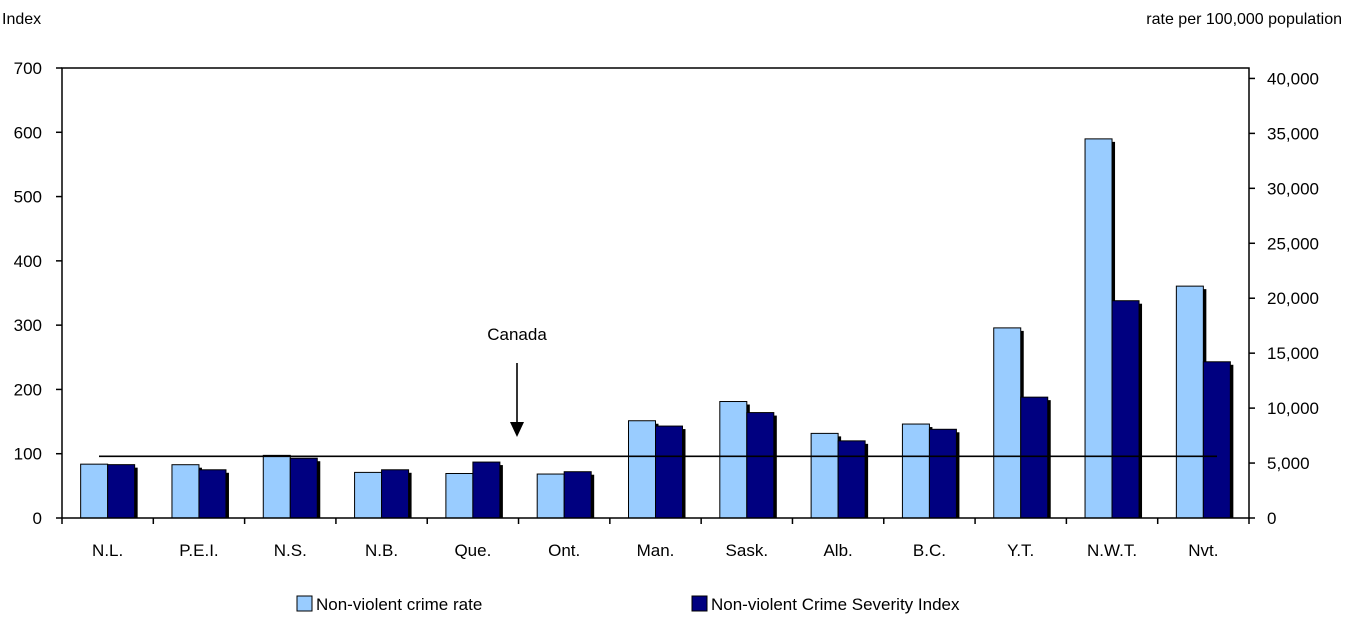  What do you see at coordinates (699, 603) in the screenshot?
I see `legend-swatch-severity-index` at bounding box center [699, 603].